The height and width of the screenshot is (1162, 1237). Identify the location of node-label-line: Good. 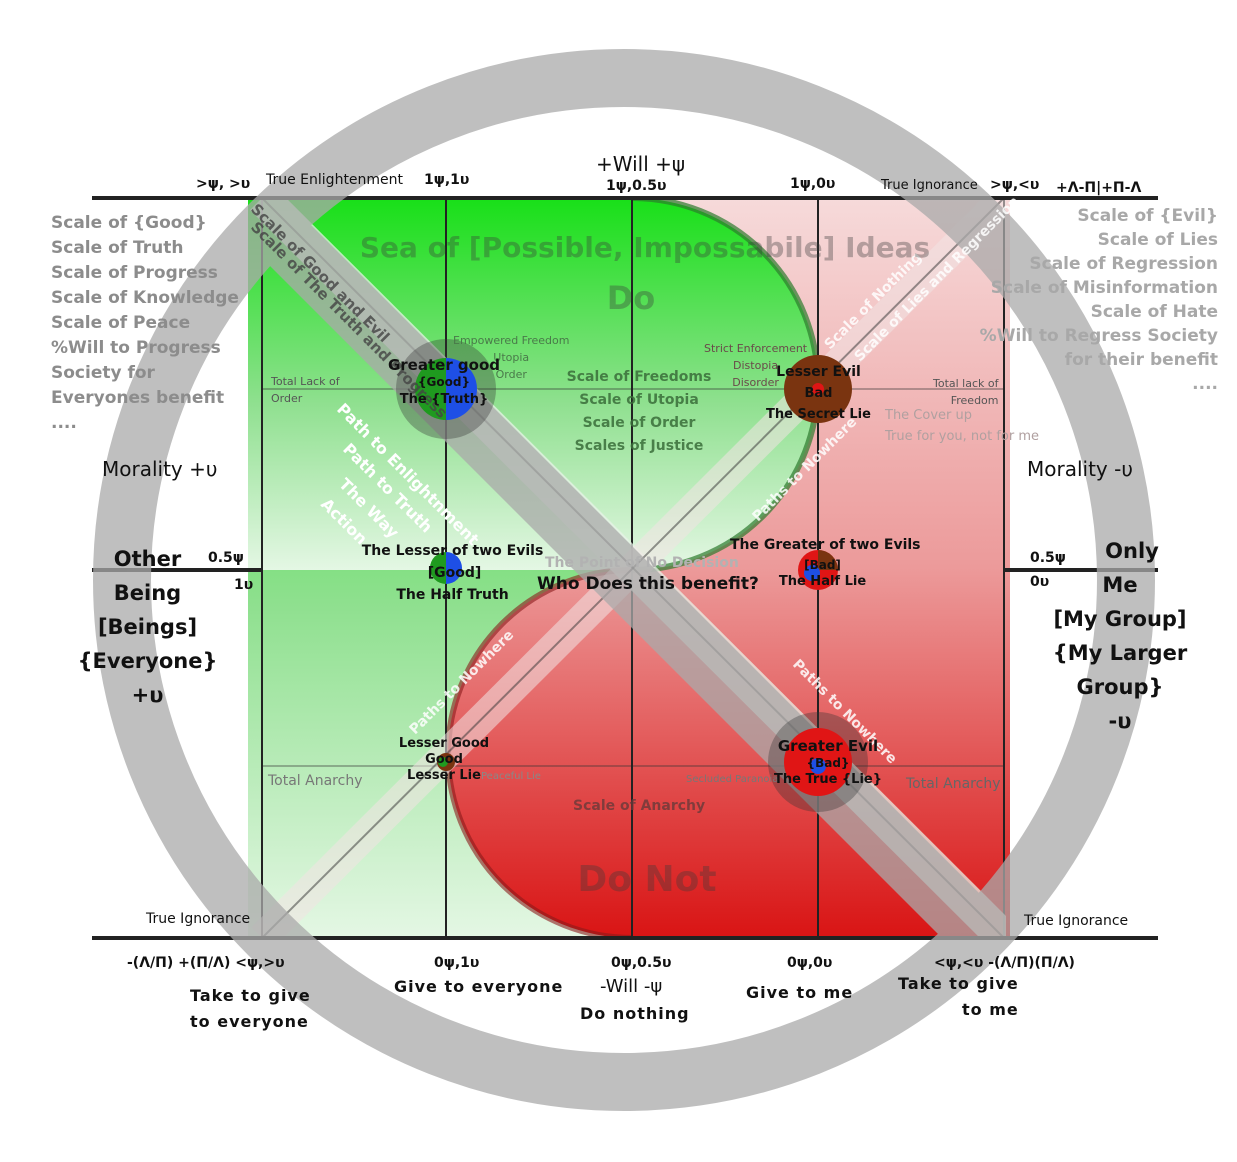
(444, 760).